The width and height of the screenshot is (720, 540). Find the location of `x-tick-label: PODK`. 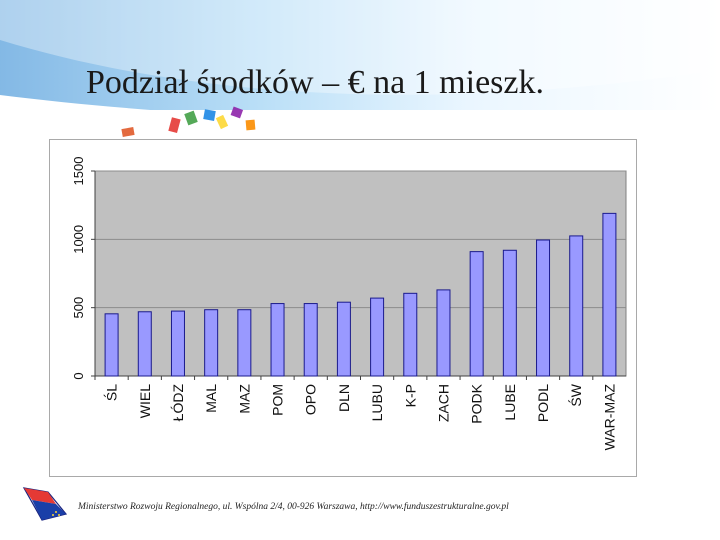

x-tick-label: PODK is located at coordinates (477, 403).